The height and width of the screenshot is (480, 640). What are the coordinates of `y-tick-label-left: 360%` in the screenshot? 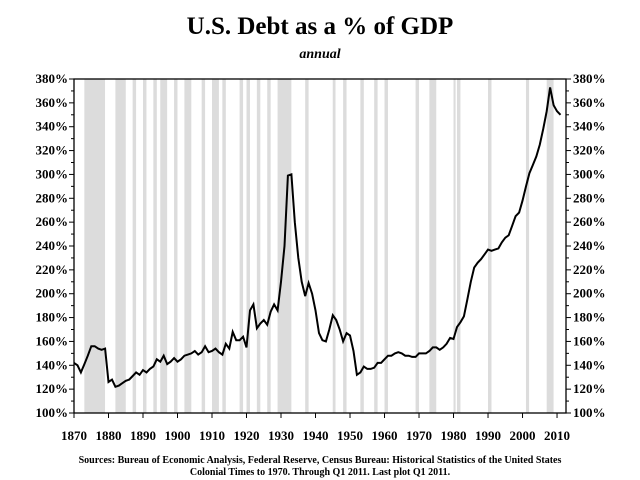 It's located at (52, 102).